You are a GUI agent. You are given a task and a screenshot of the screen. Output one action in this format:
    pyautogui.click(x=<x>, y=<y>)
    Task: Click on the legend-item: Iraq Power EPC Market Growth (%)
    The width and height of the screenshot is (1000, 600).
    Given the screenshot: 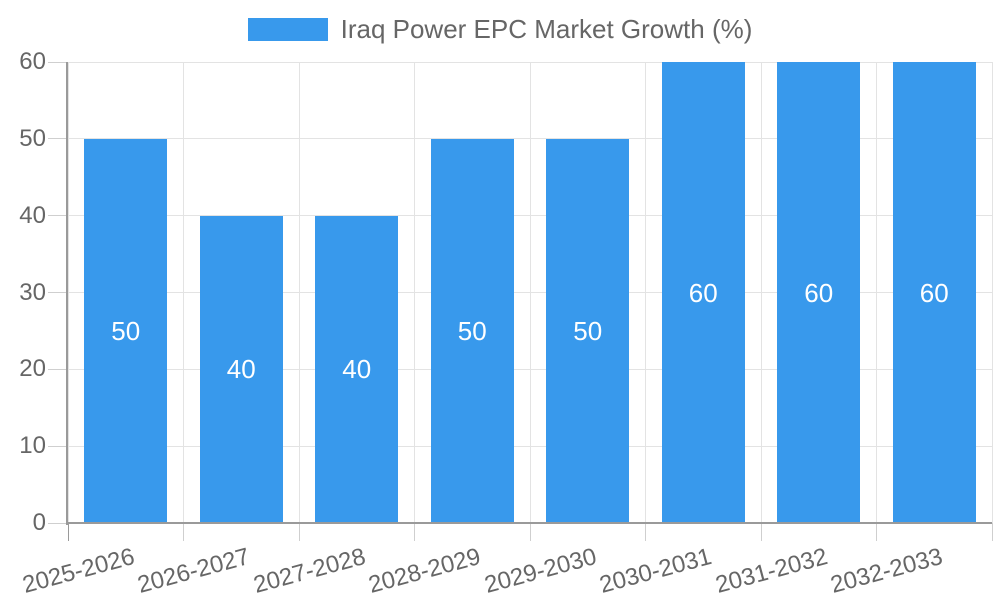 What is the action you would take?
    pyautogui.click(x=500, y=29)
    